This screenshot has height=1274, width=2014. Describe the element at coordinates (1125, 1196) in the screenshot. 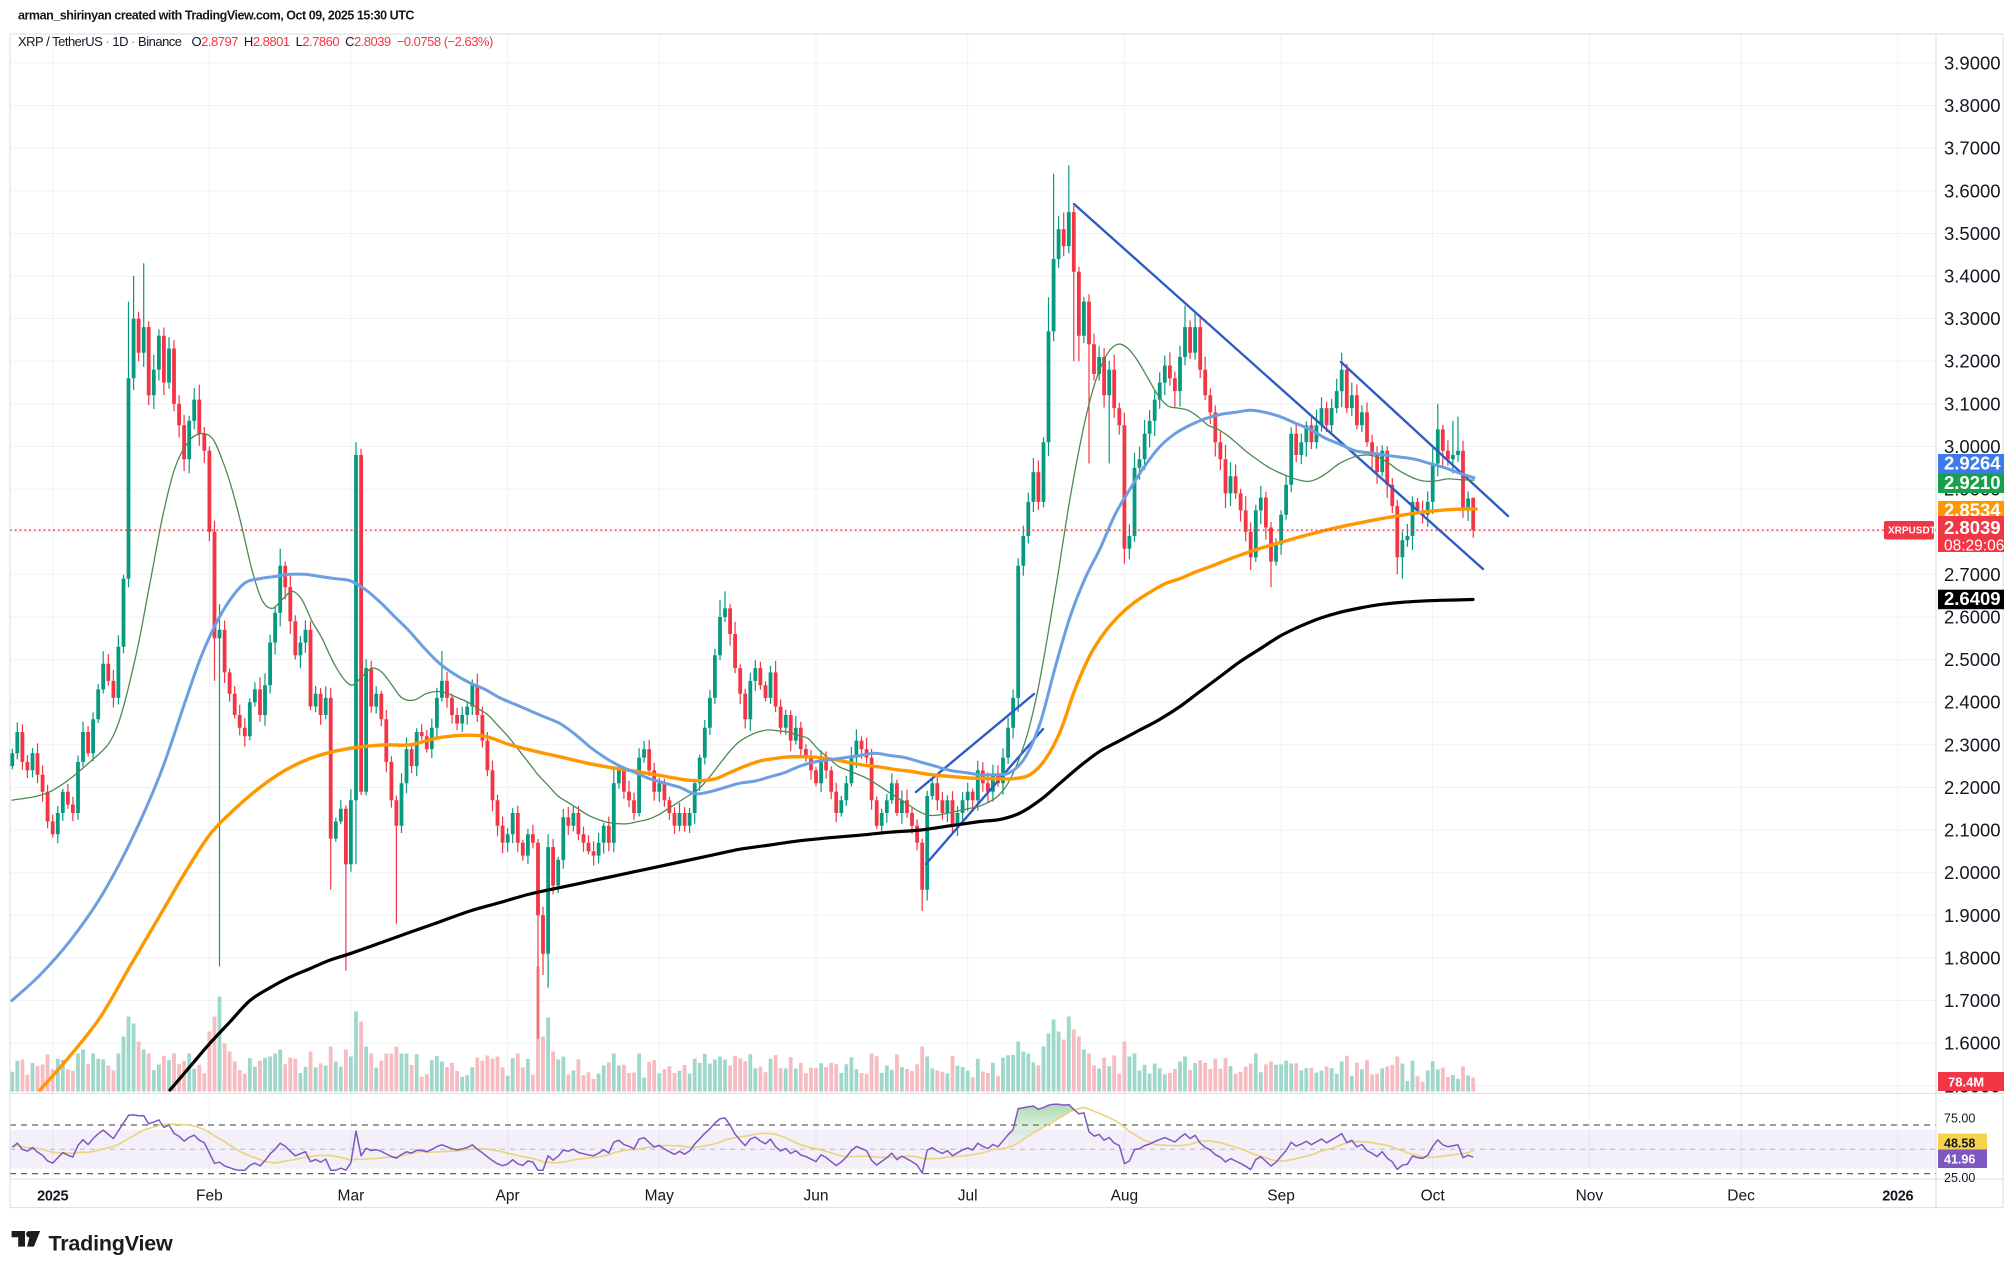

I see `svg-text: Aug` at that location.